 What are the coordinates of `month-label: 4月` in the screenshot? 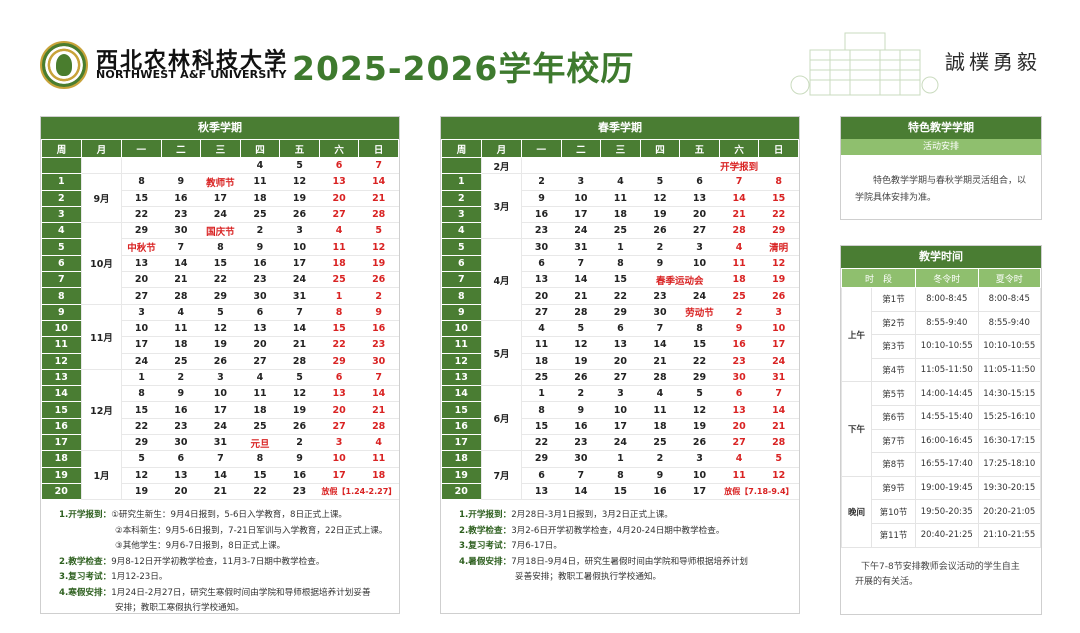 It's located at (501, 279).